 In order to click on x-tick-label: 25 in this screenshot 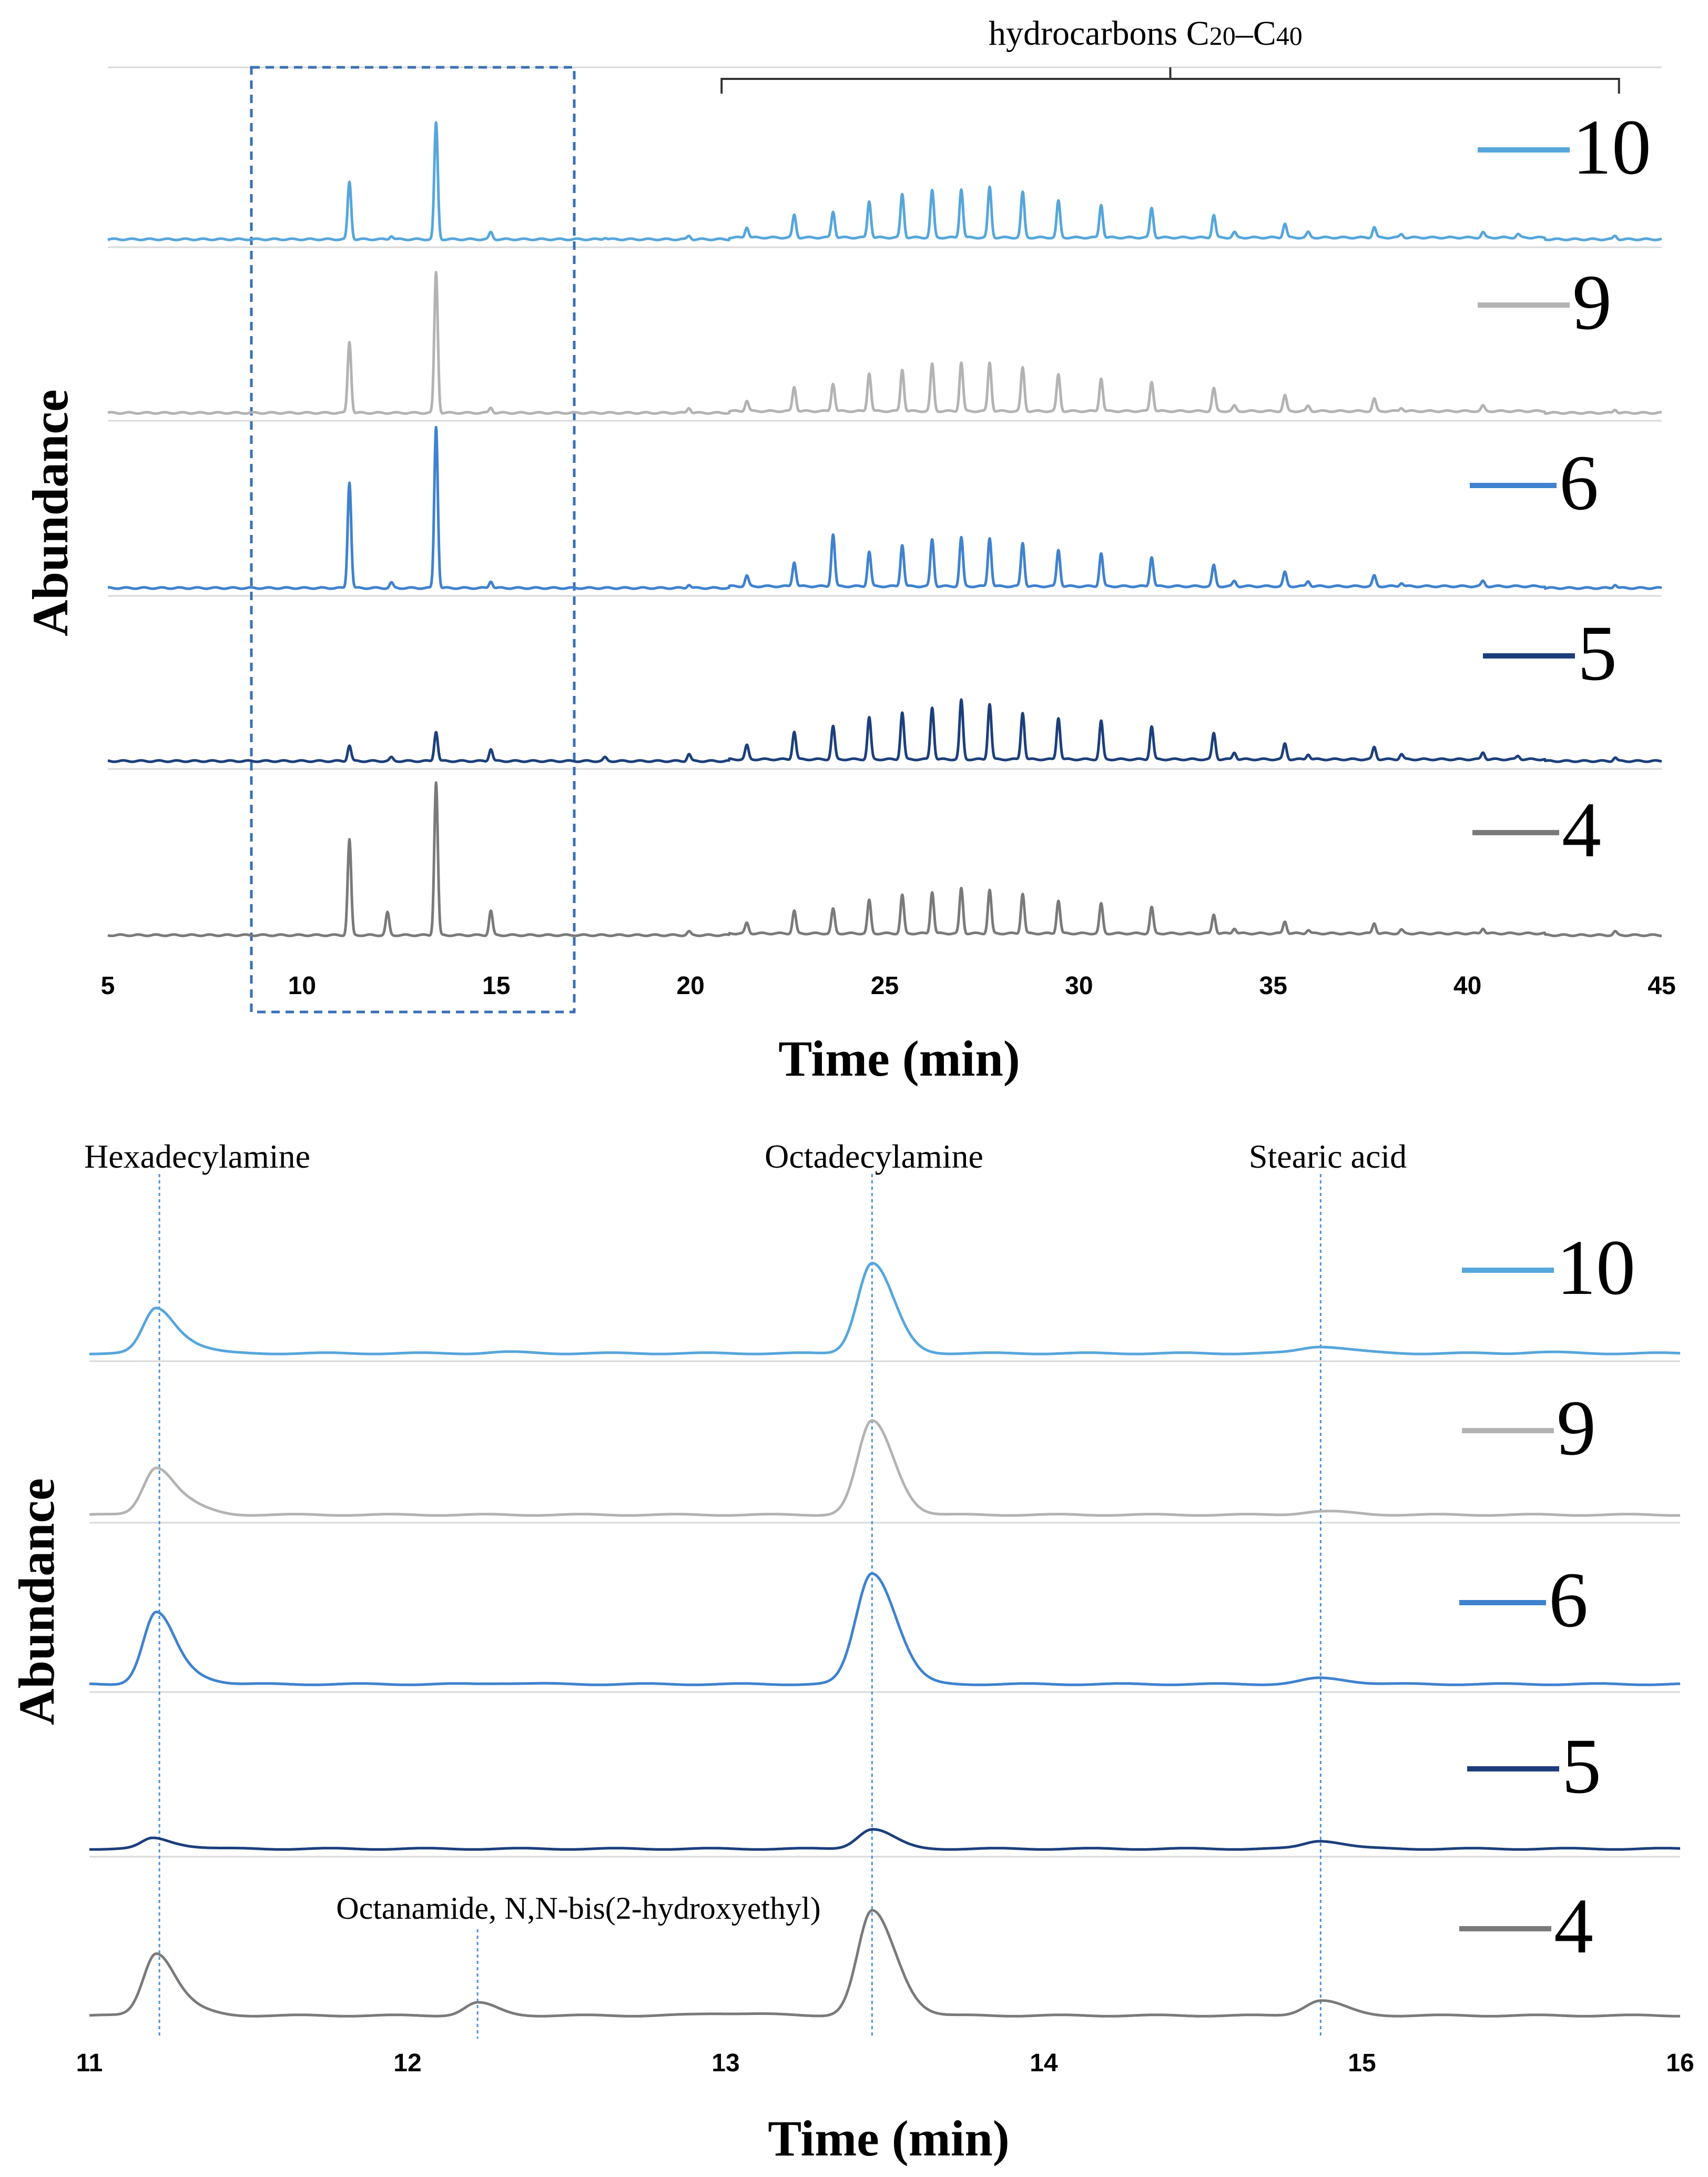, I will do `click(885, 986)`.